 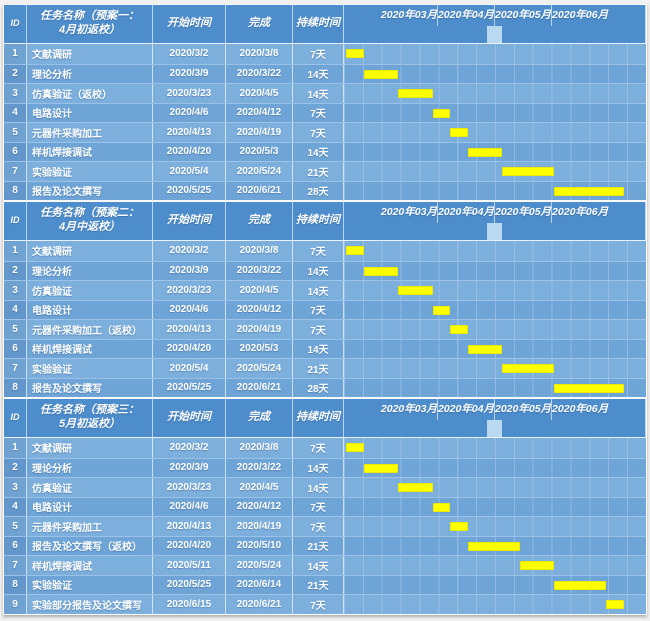 What do you see at coordinates (189, 448) in the screenshot?
I see `task-start-date: 2020/3/2` at bounding box center [189, 448].